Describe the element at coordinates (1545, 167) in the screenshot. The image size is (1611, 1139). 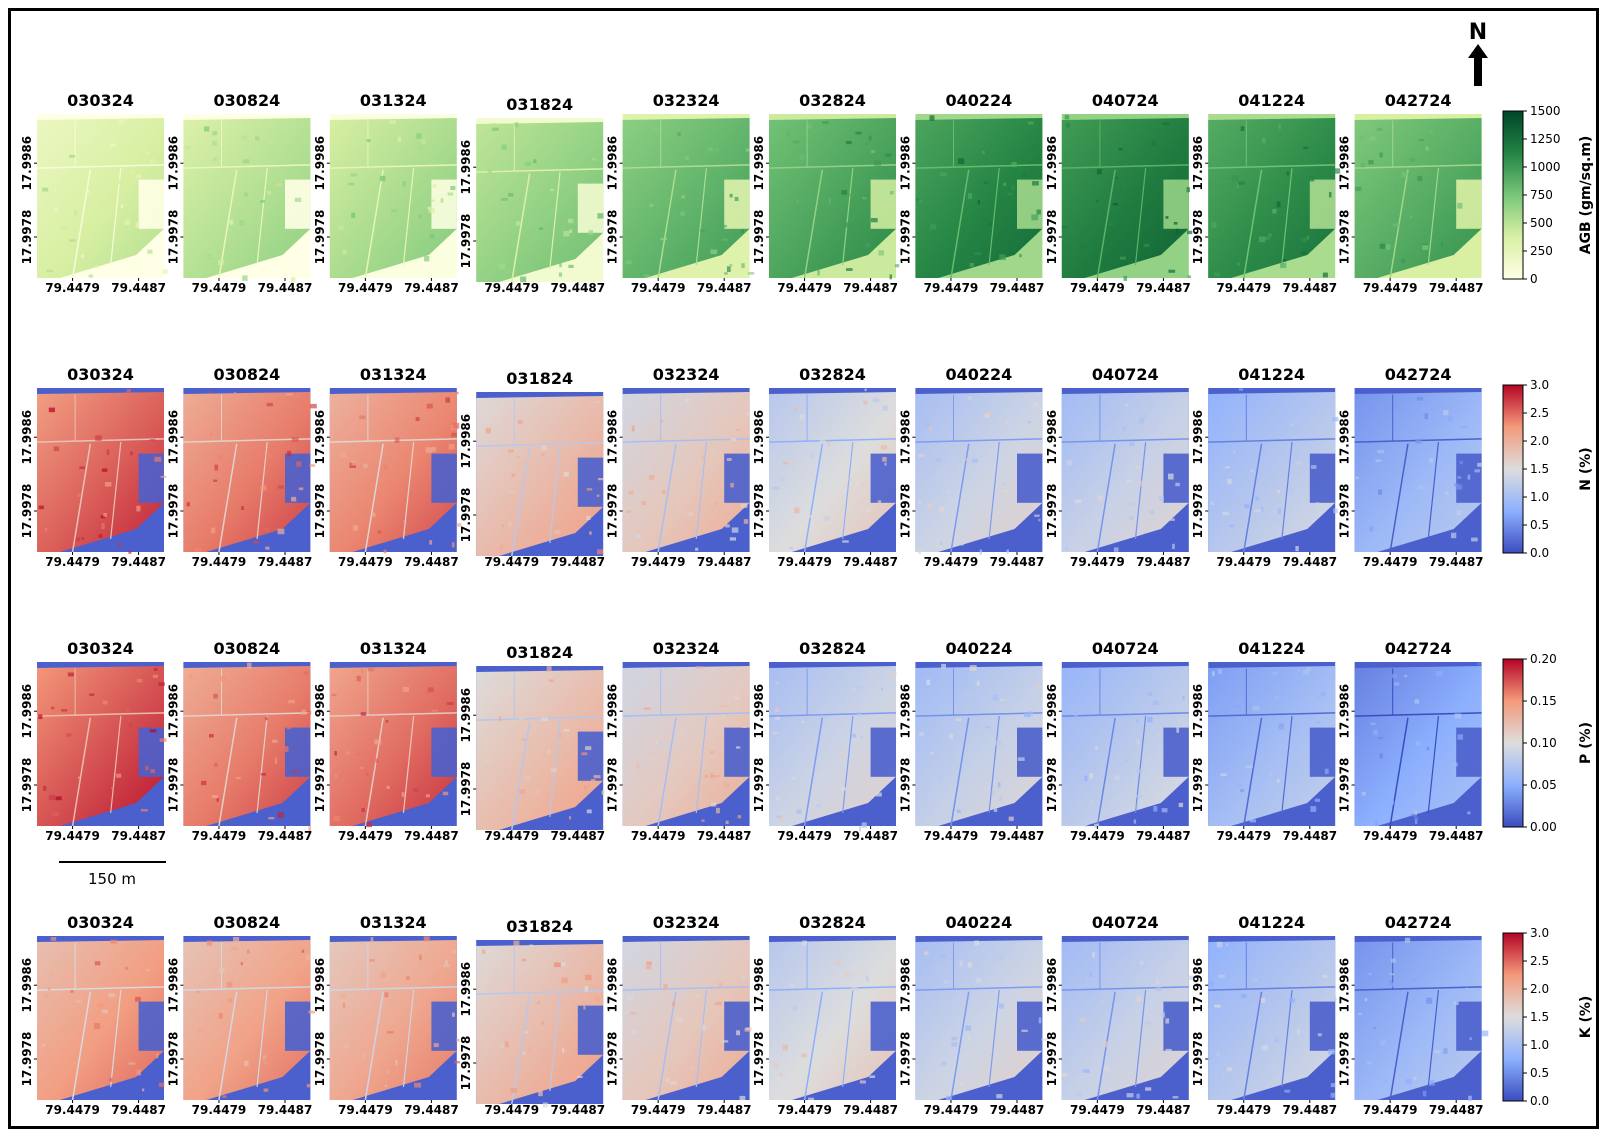
I see `colorbar-tick-label: 1000` at that location.